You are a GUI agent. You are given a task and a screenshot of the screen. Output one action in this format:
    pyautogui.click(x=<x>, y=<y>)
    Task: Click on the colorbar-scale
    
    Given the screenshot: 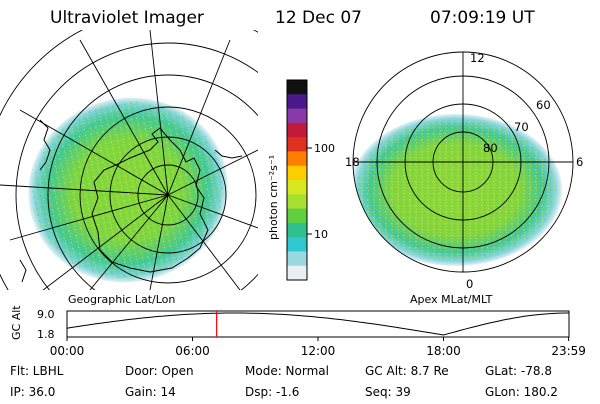 What is the action you would take?
    pyautogui.click(x=297, y=180)
    